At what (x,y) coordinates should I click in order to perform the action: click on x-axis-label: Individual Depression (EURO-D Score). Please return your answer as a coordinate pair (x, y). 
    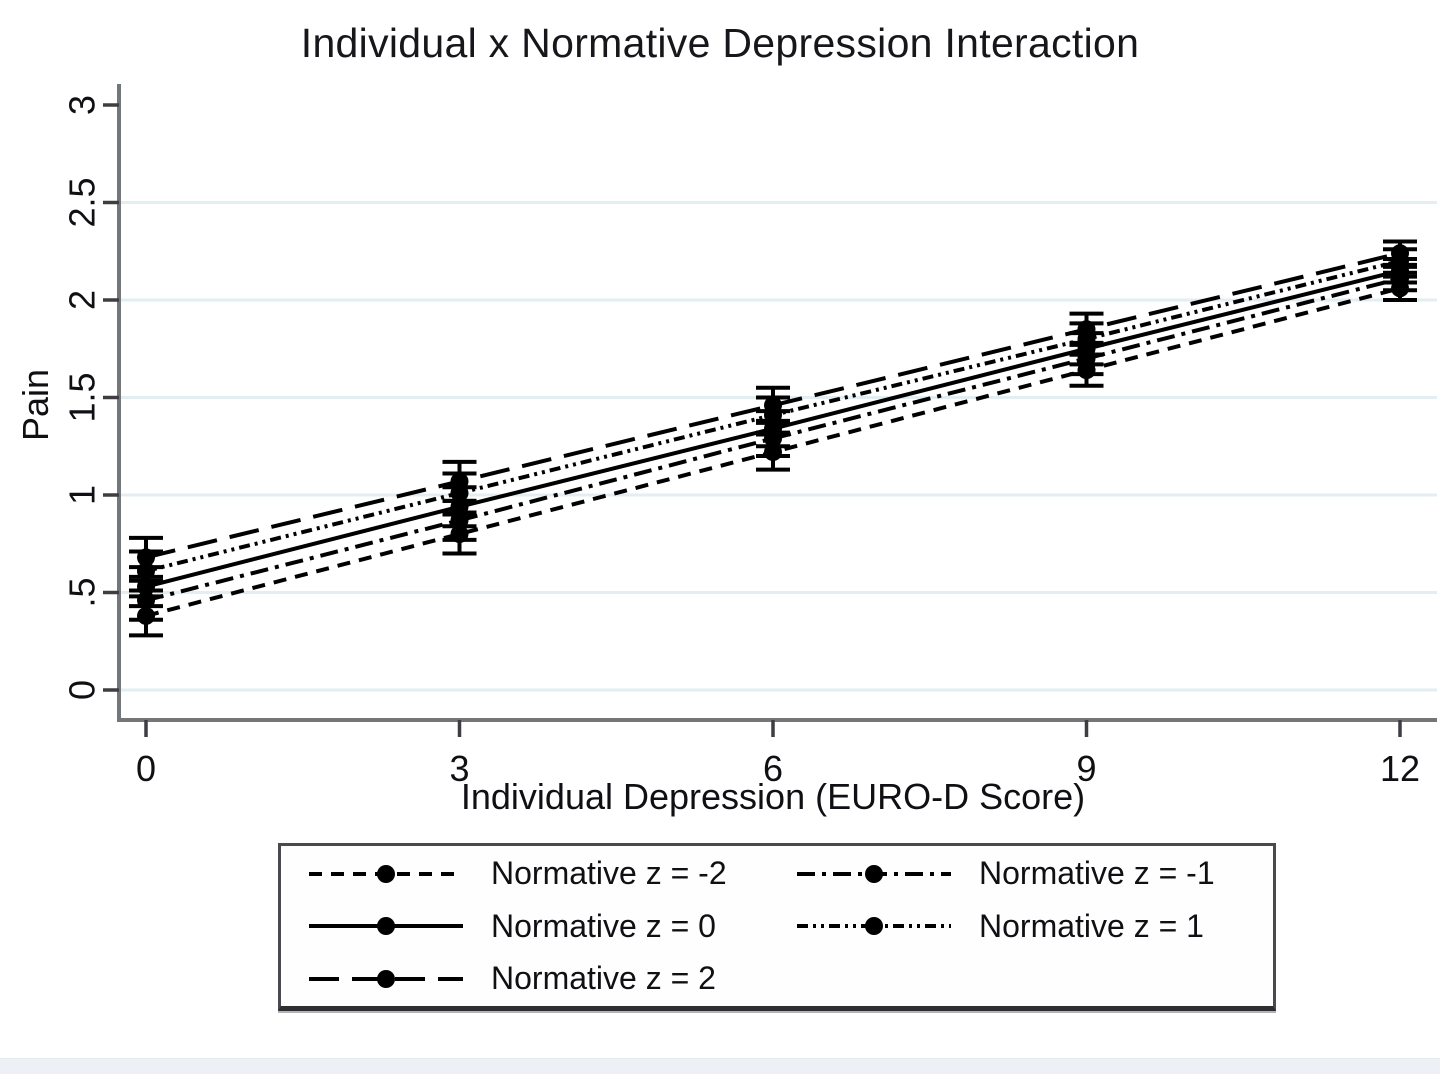
    Looking at the image, I should click on (773, 796).